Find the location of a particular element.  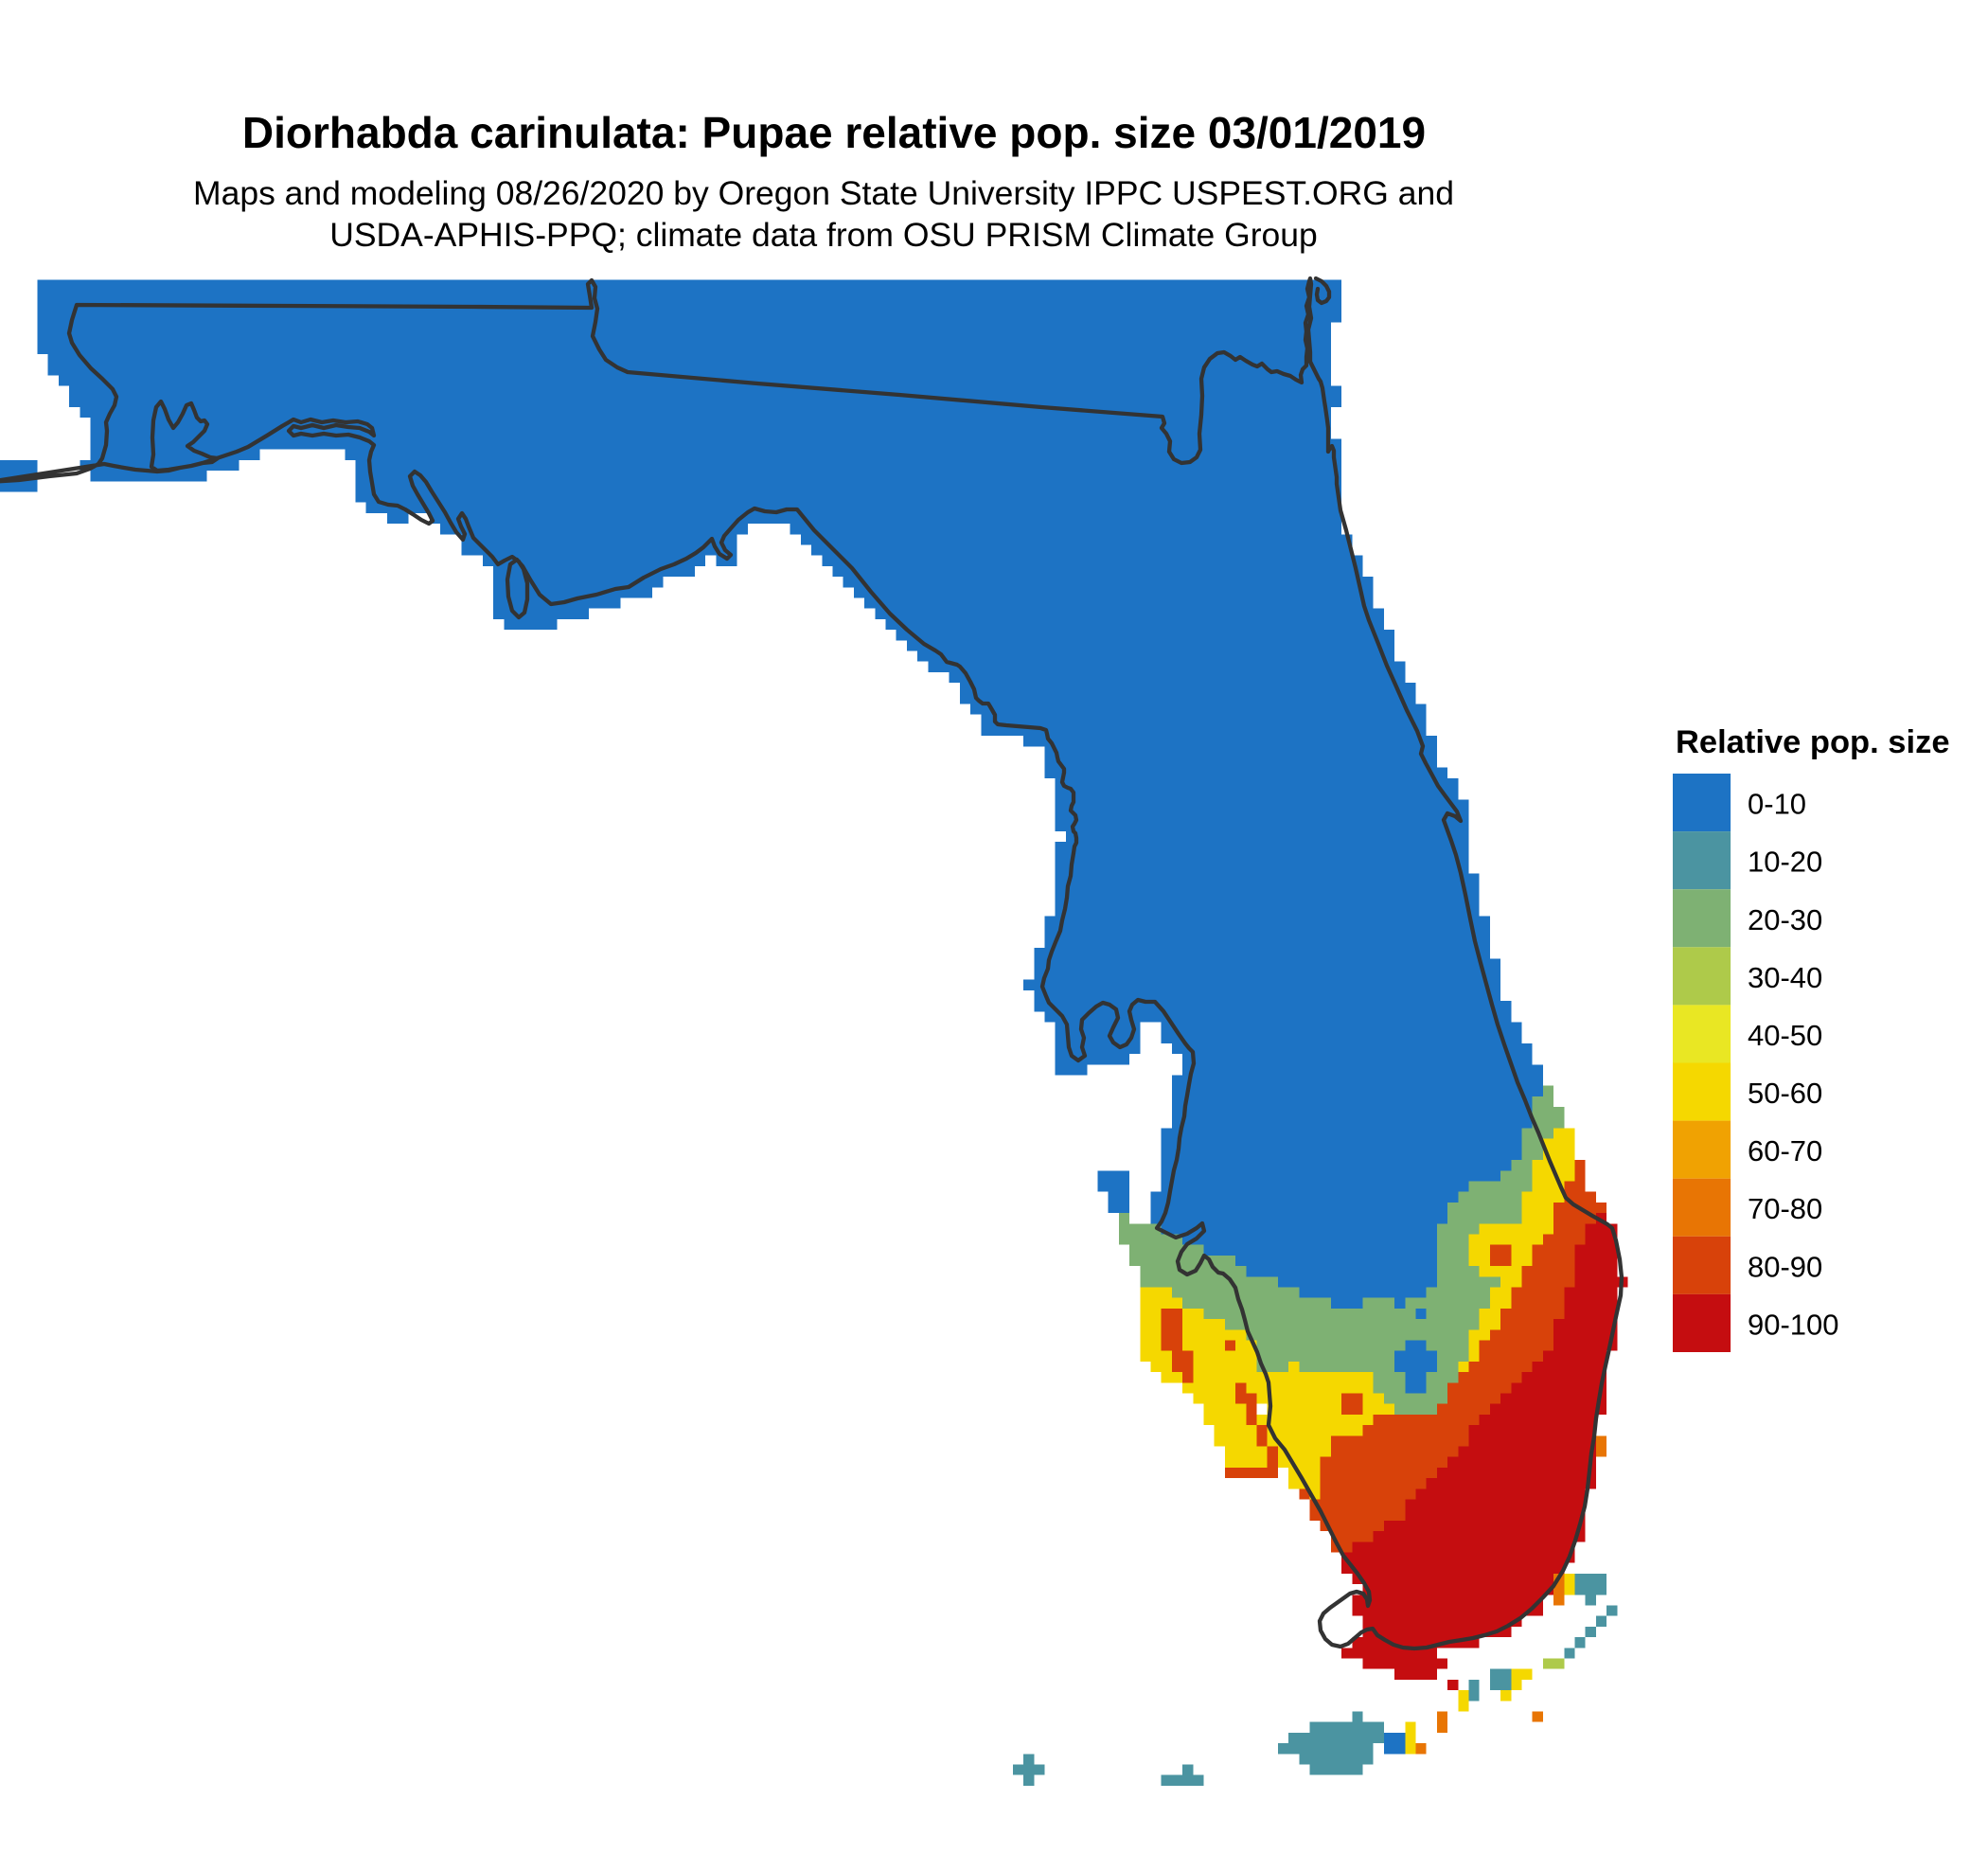

svg-text: 70-80 is located at coordinates (1785, 1208).